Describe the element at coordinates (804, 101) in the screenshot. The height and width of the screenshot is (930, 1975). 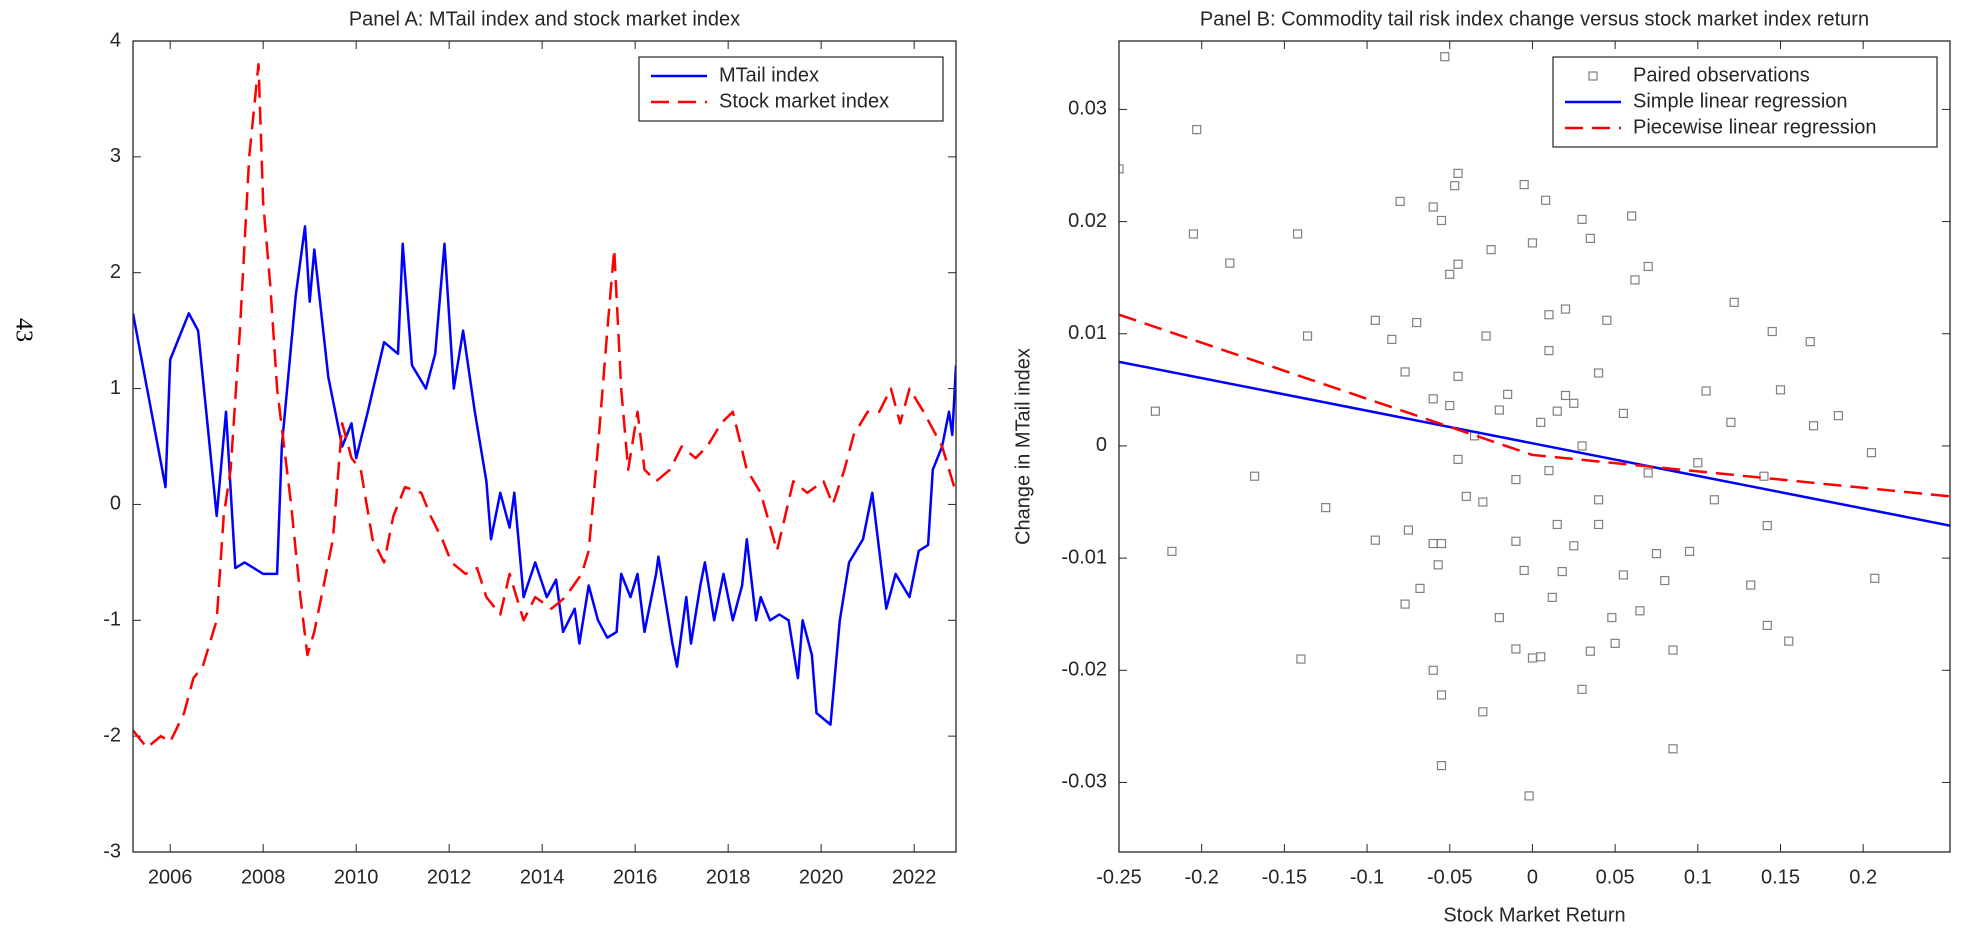
I see `legend-label: Stock market index` at that location.